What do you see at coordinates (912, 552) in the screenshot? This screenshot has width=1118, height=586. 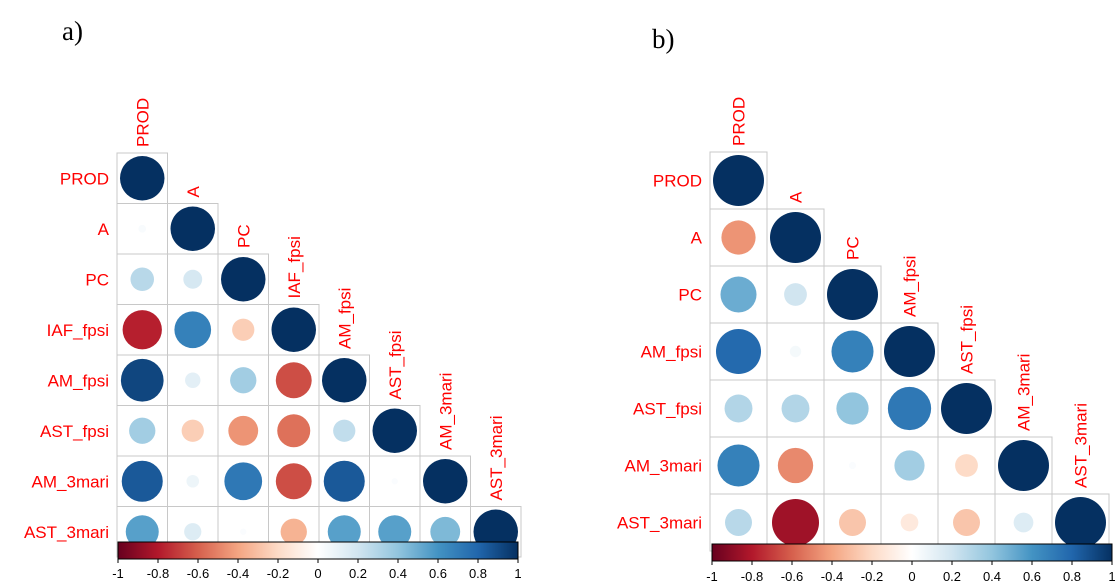 I see `colorbar` at bounding box center [912, 552].